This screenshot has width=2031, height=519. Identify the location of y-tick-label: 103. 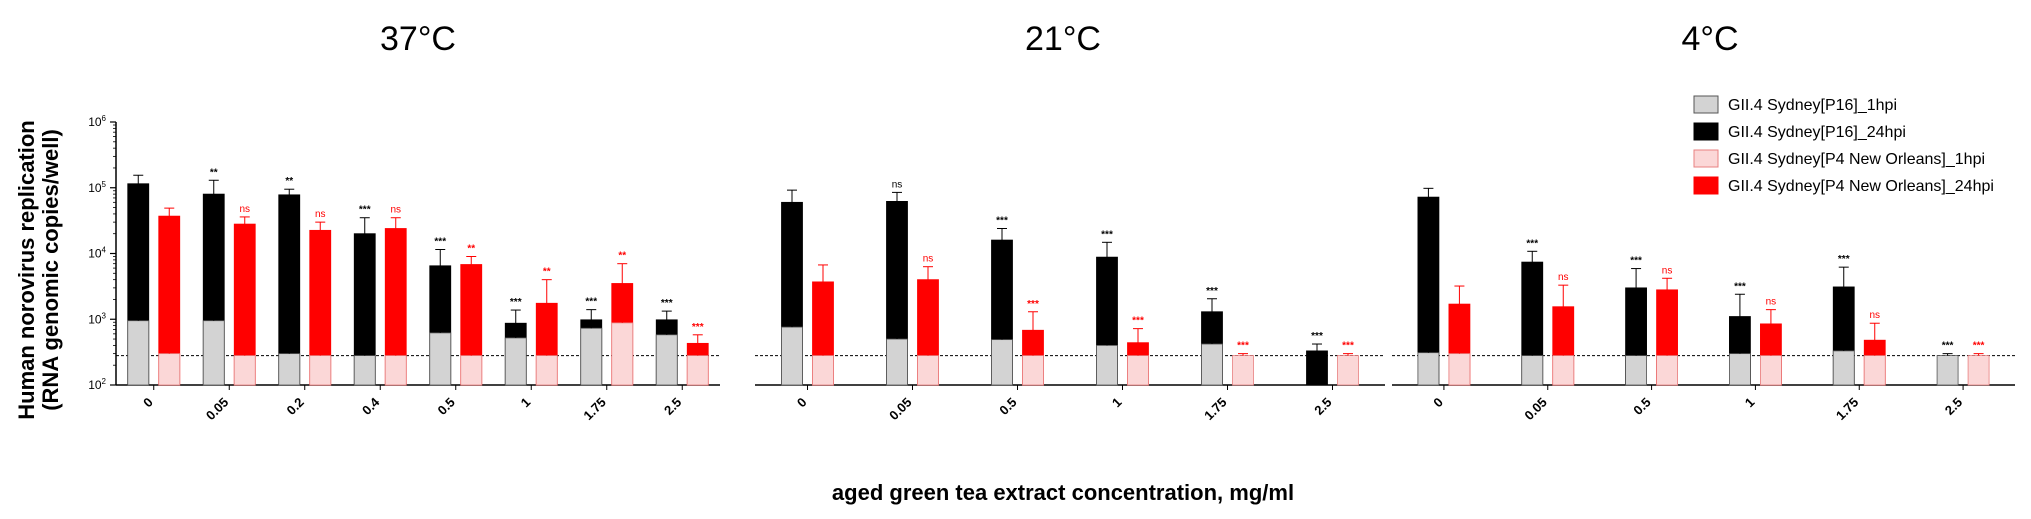
(97, 318).